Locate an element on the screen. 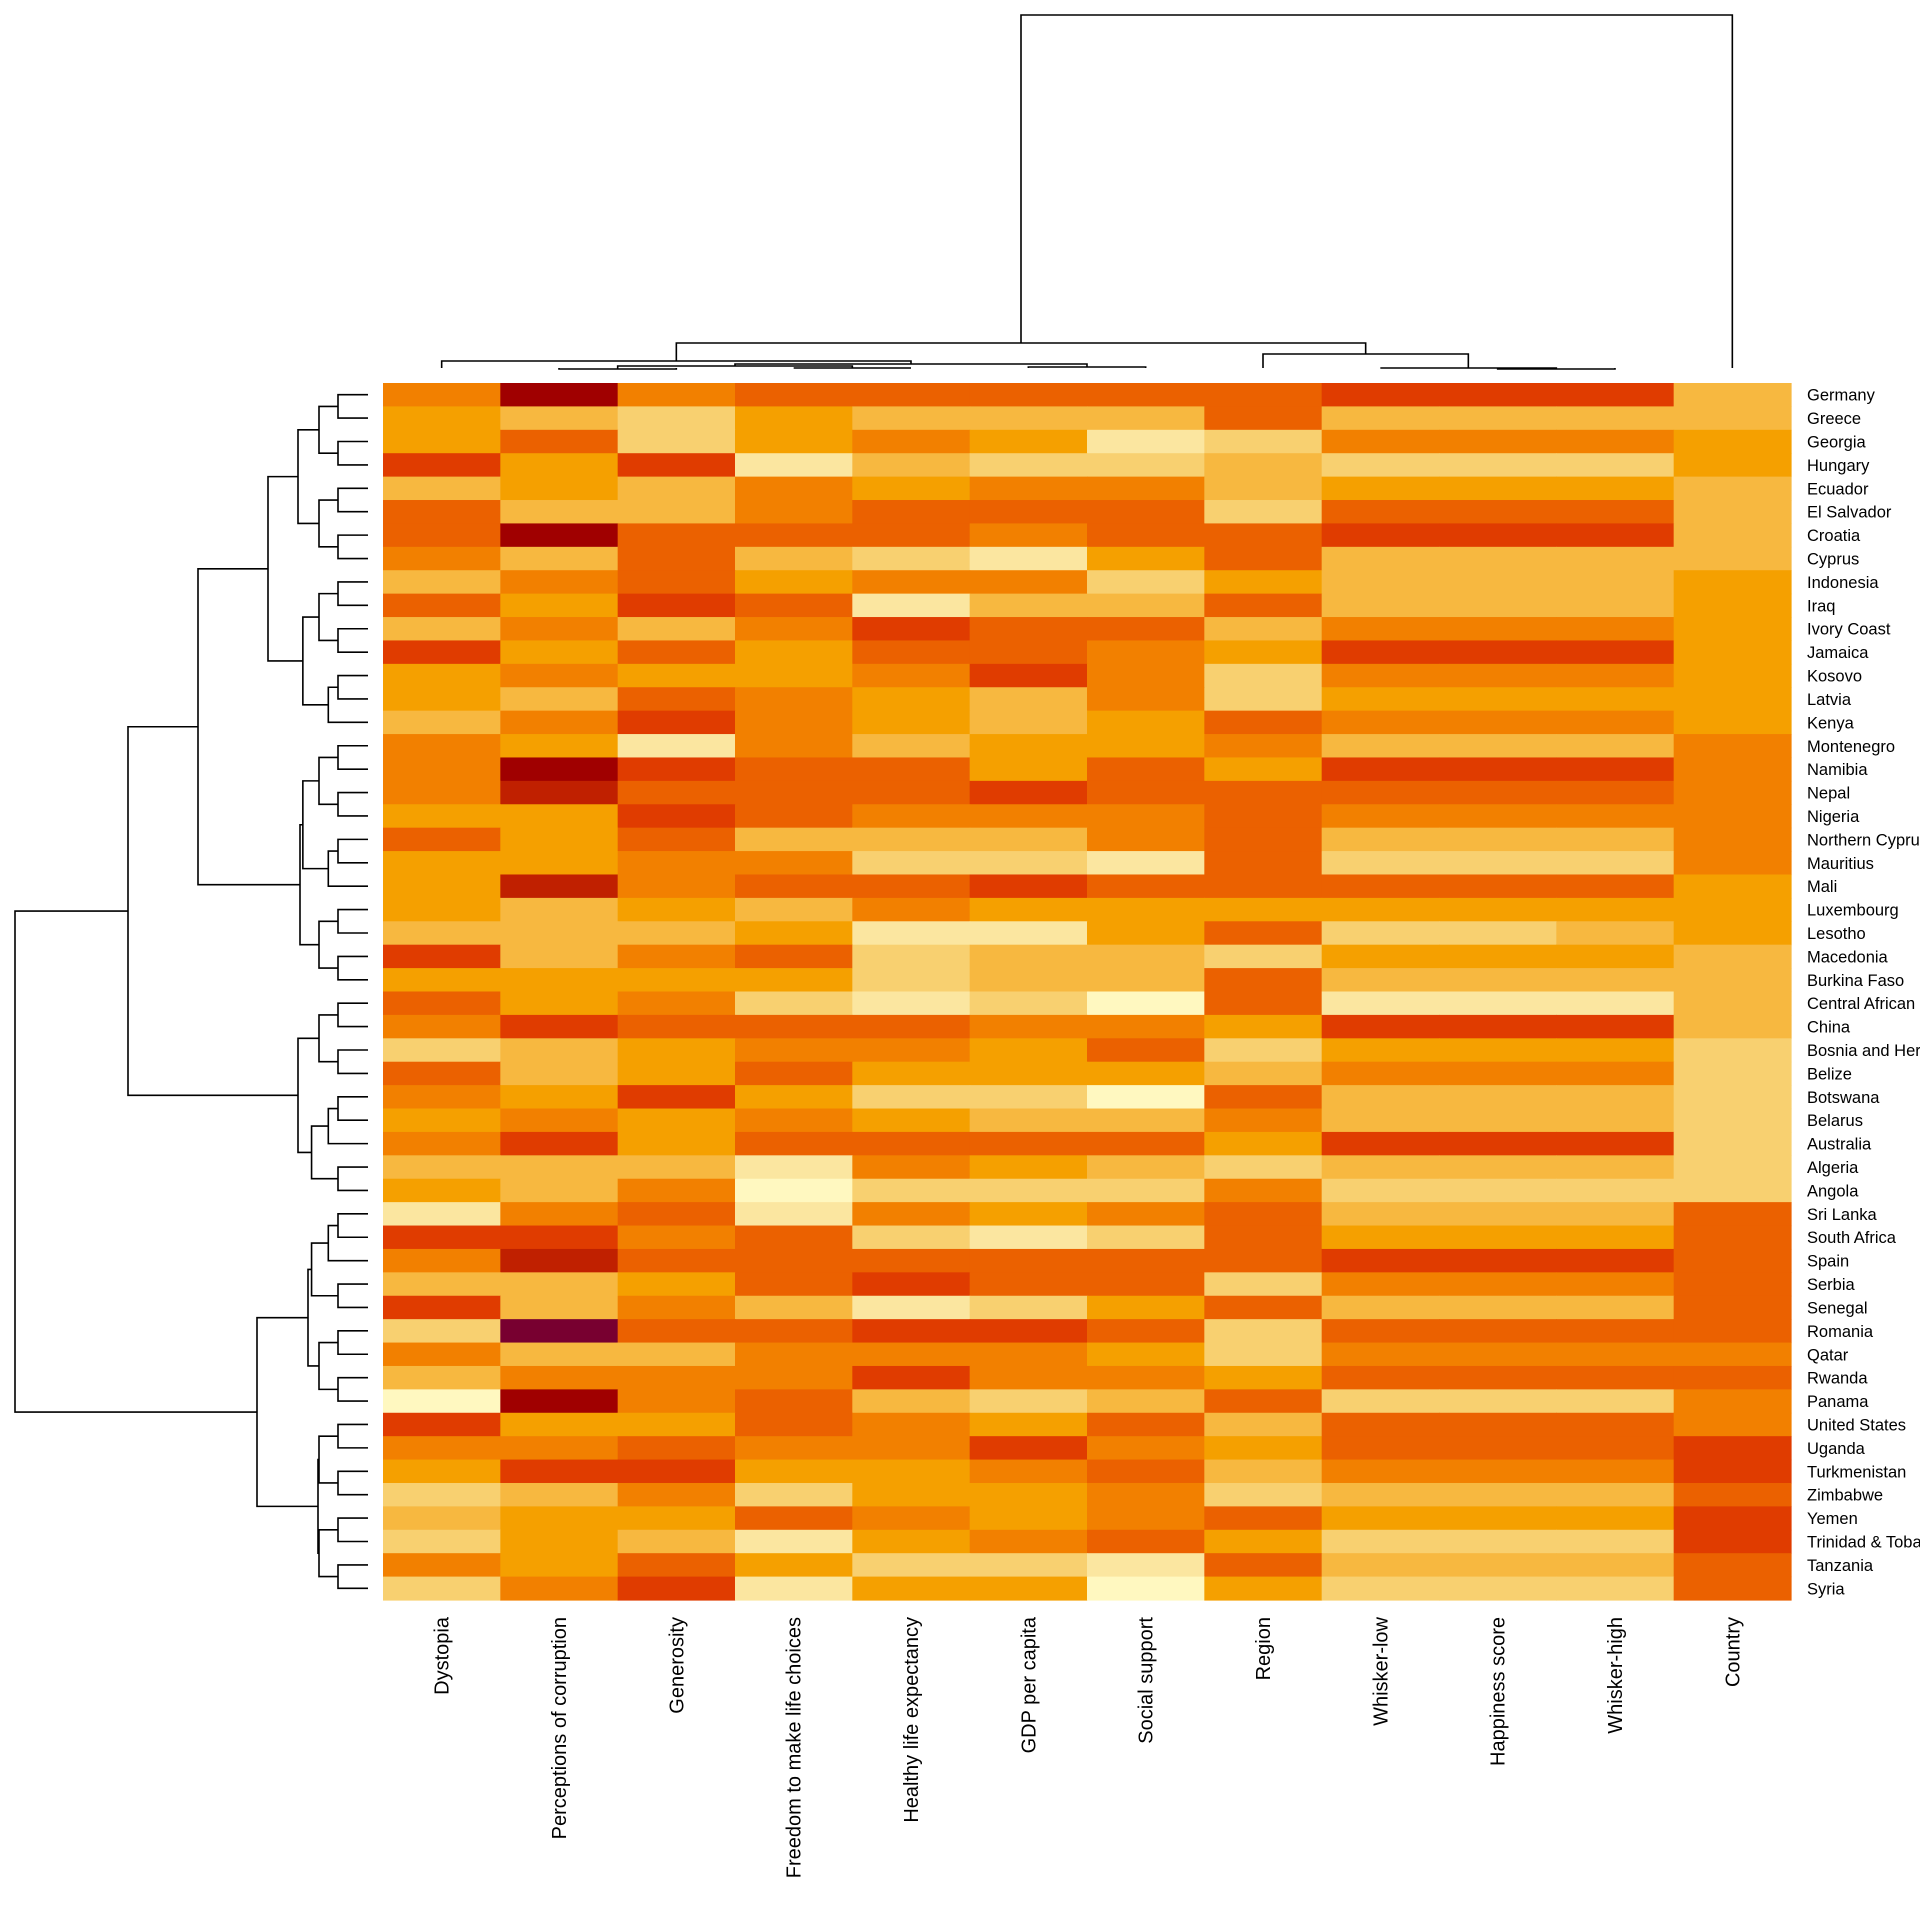 The height and width of the screenshot is (1920, 1920). row-label: Montenegro is located at coordinates (1851, 747).